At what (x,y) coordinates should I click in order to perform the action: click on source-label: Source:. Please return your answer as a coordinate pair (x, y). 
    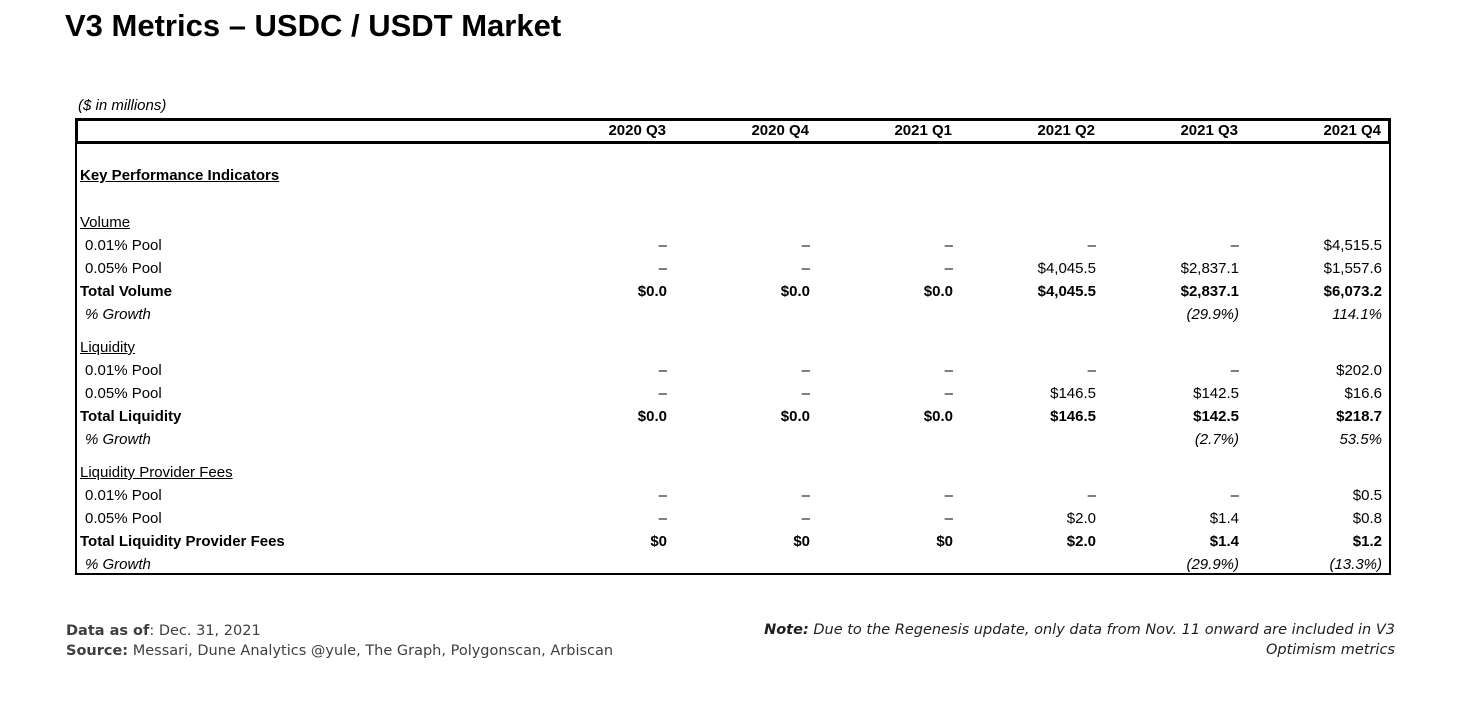
    Looking at the image, I should click on (97, 651).